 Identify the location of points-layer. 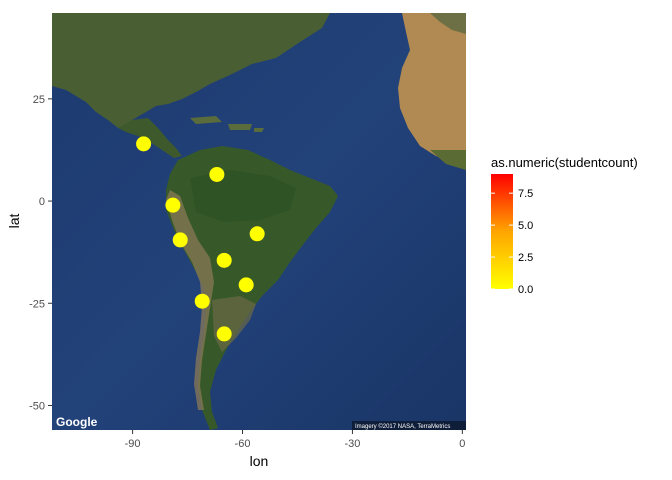
(200, 239).